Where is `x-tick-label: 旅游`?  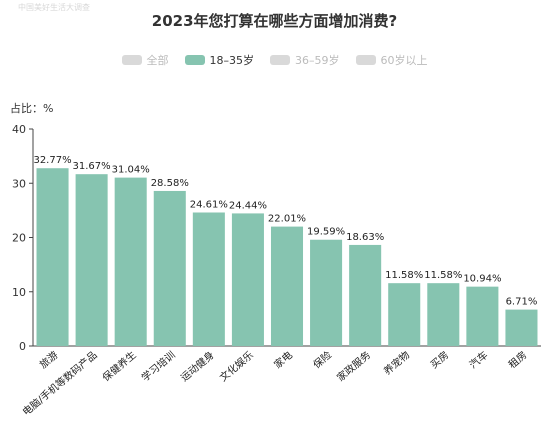 x-tick-label: 旅游 is located at coordinates (49, 359).